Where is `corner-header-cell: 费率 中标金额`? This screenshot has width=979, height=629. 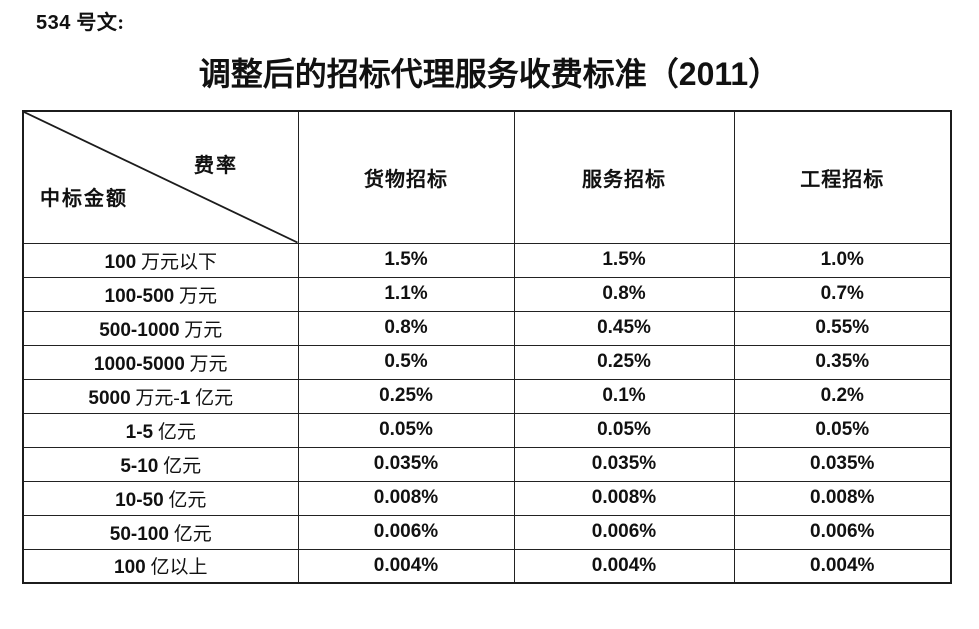
corner-header-cell: 费率 中标金额 is located at coordinates (160, 177).